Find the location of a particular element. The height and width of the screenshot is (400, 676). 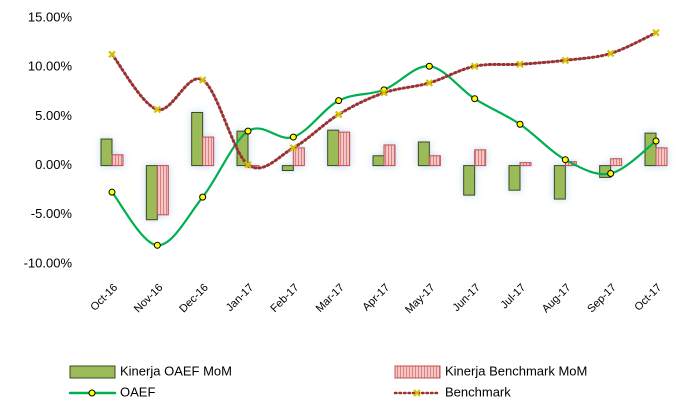

x-tick-label: Oct-16 is located at coordinates (104, 298).